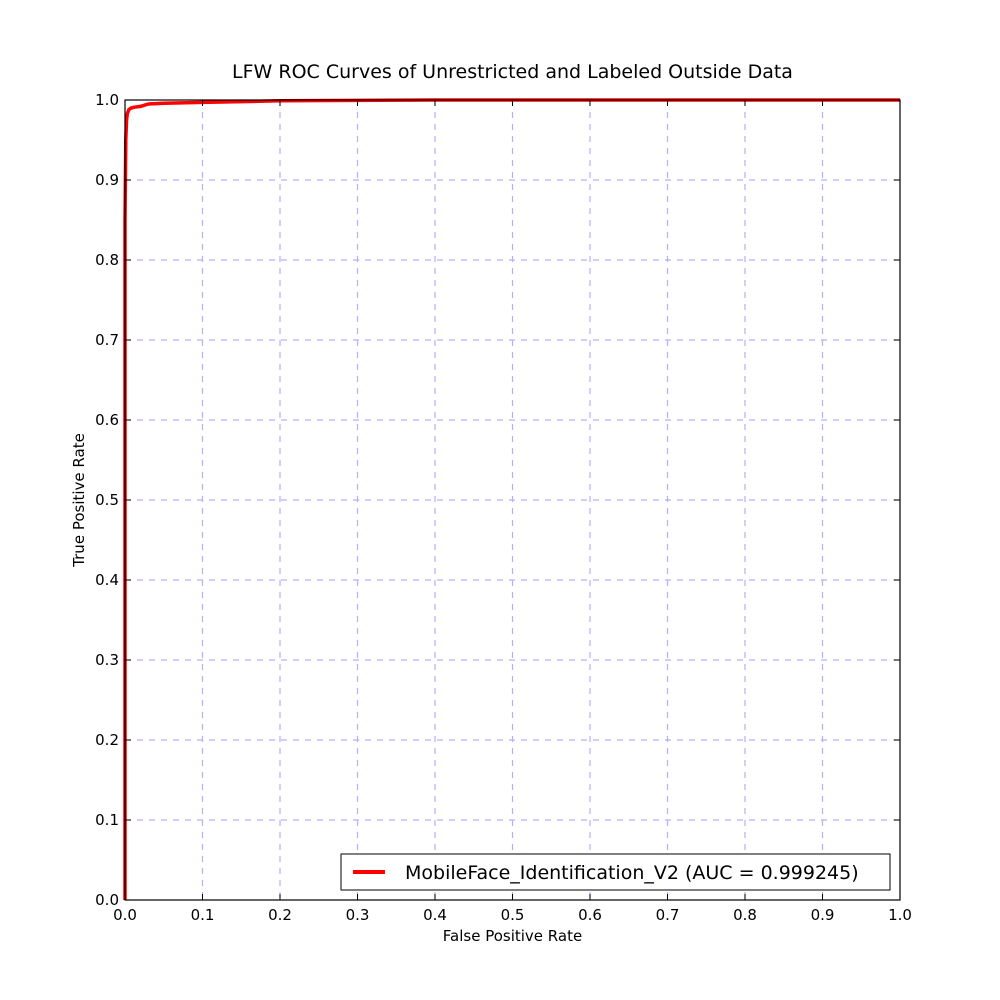 This screenshot has width=1000, height=1000. What do you see at coordinates (107, 660) in the screenshot?
I see `y-tick-label: 0.3` at bounding box center [107, 660].